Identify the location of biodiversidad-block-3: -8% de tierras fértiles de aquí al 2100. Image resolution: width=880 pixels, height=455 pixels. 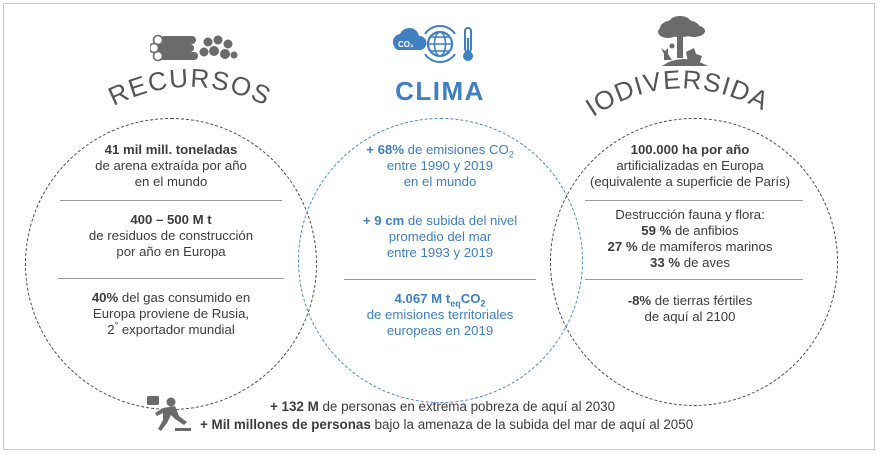
(690, 309).